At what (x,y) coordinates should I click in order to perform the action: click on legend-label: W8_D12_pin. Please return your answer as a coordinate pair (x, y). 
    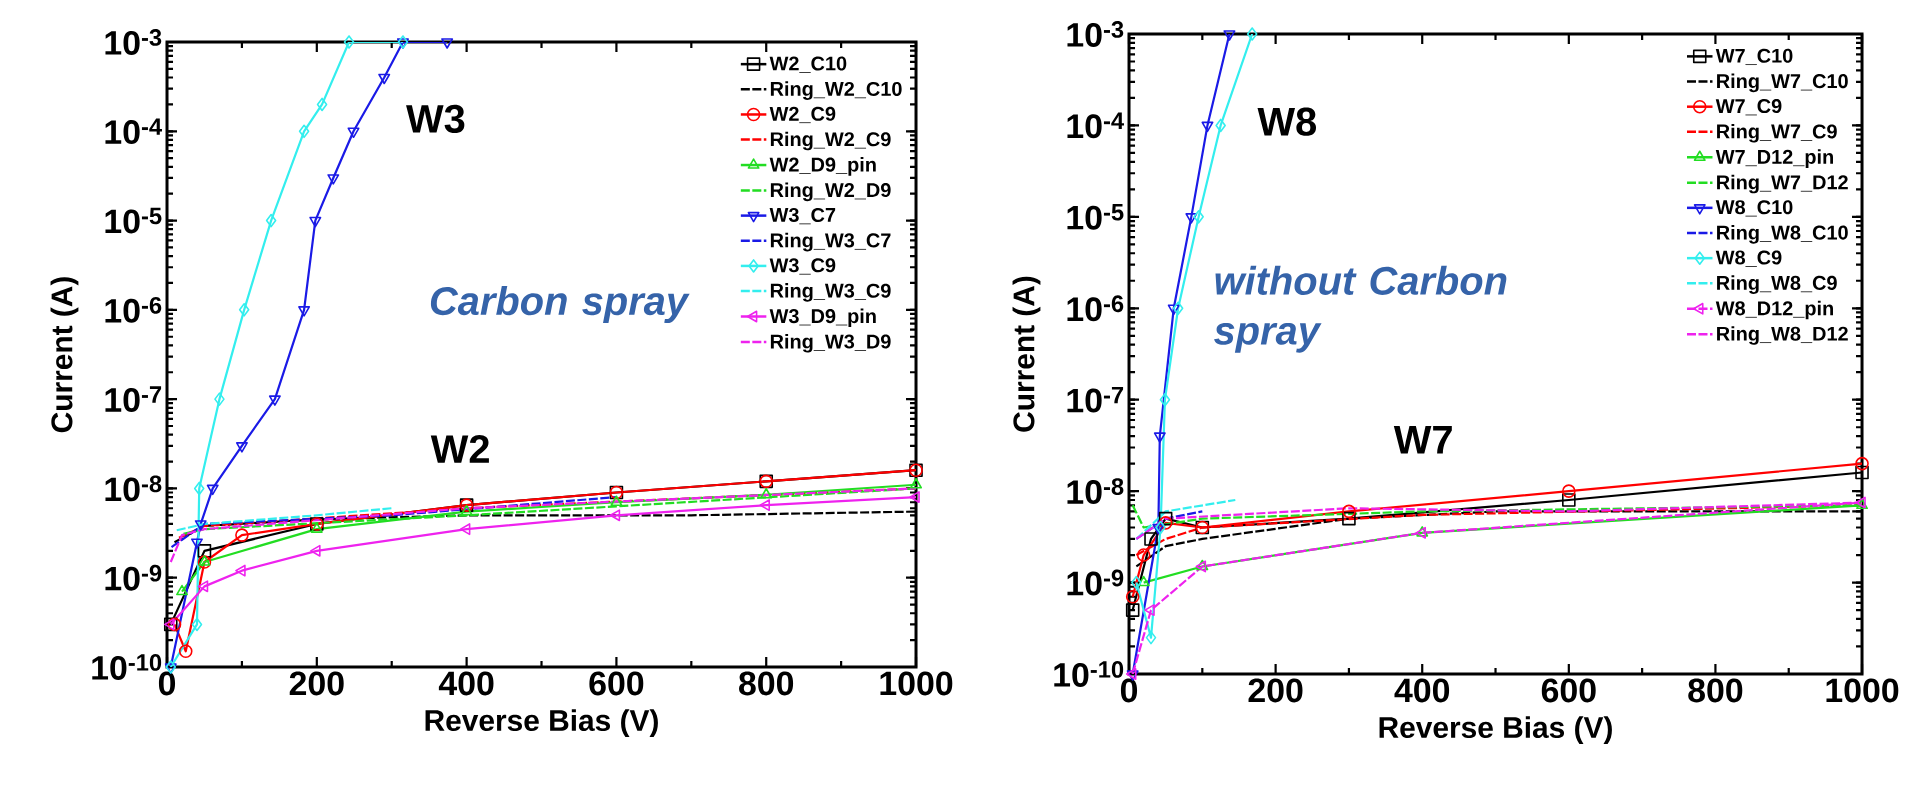
    Looking at the image, I should click on (1774, 310).